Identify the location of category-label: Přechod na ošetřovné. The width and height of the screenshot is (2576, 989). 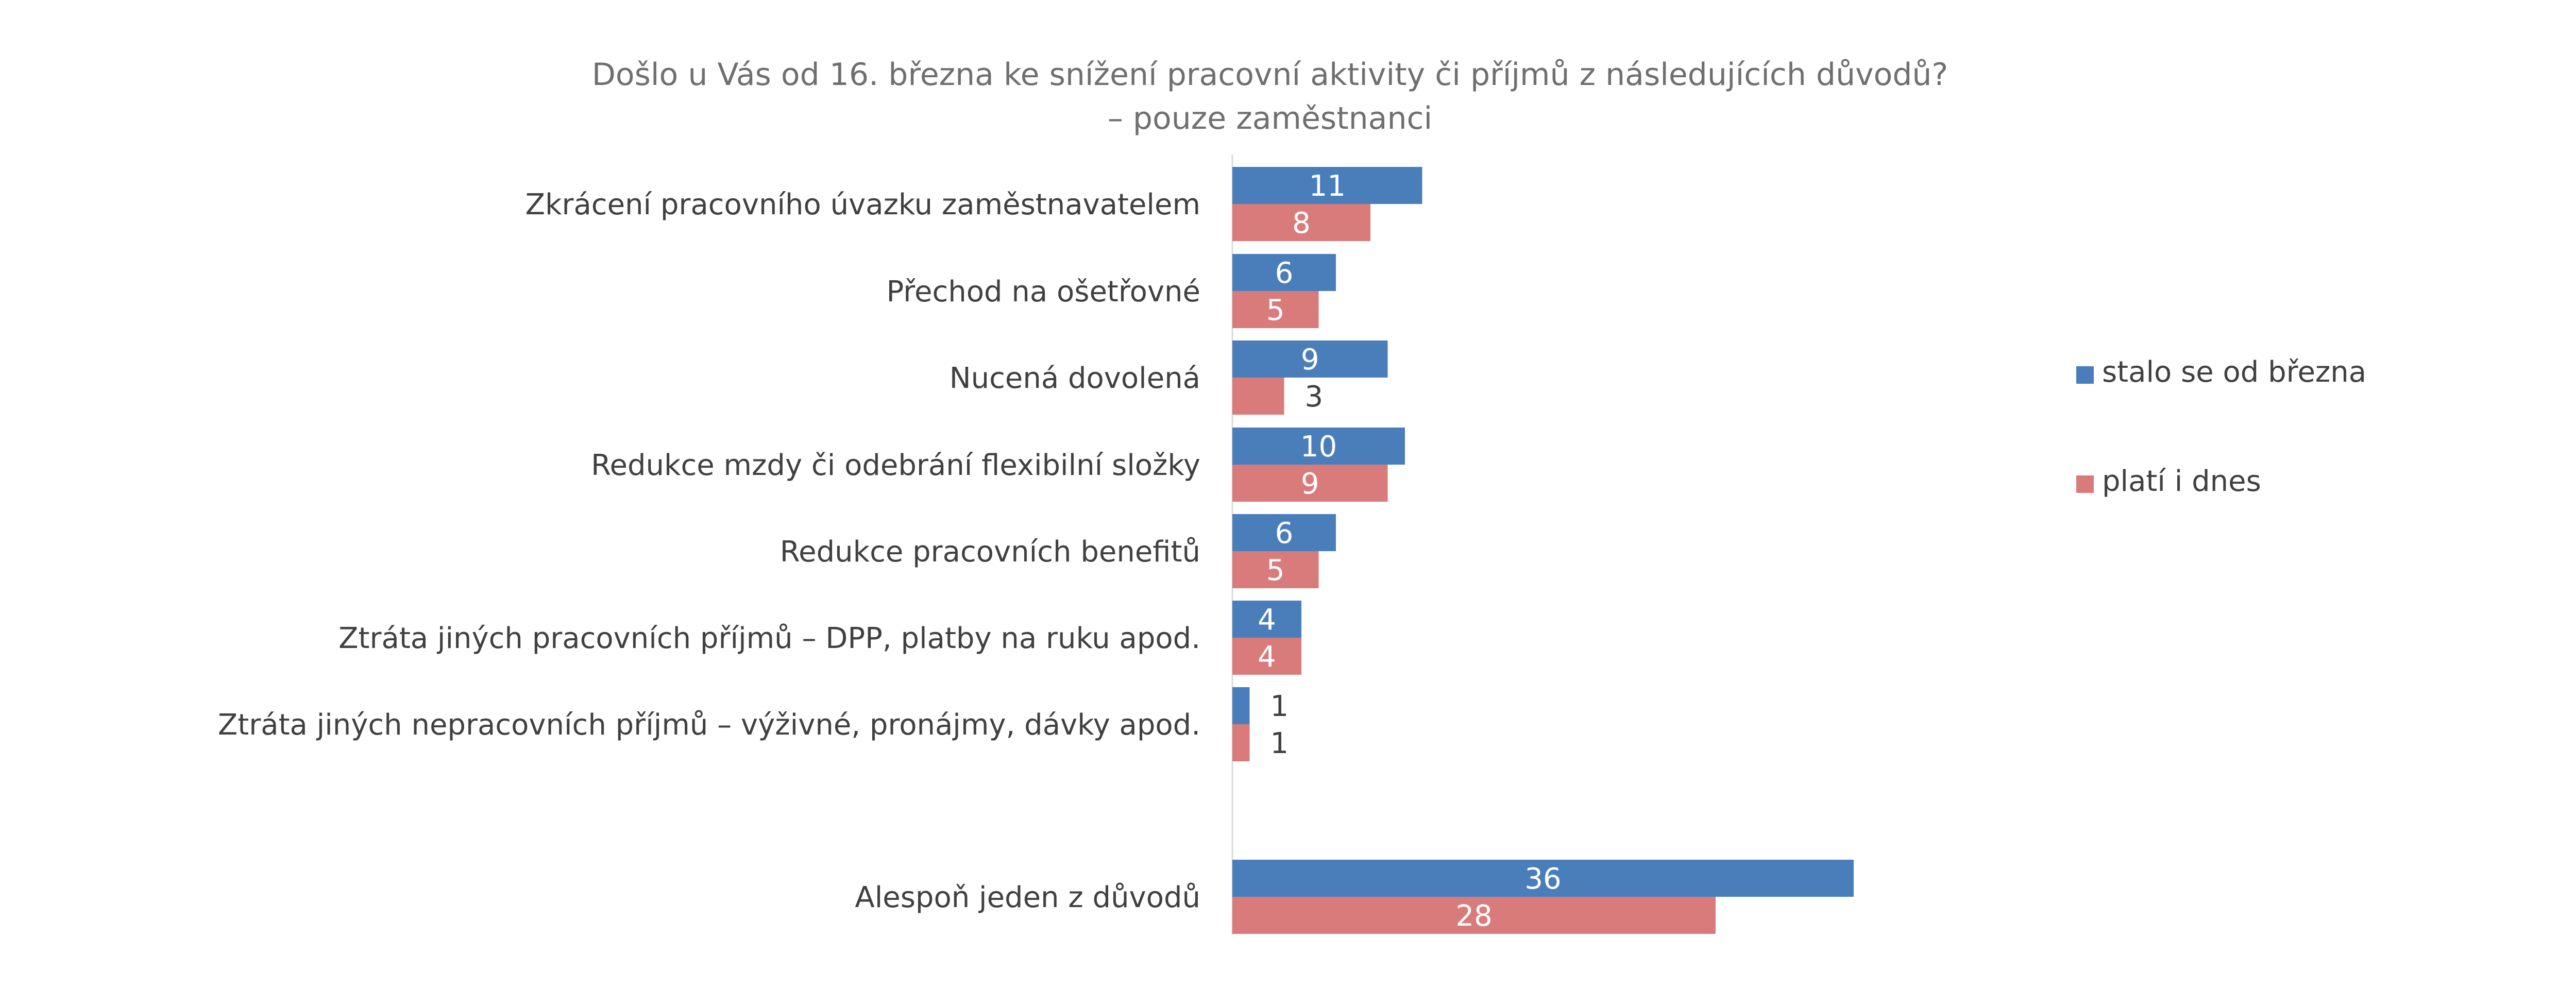
(1043, 292).